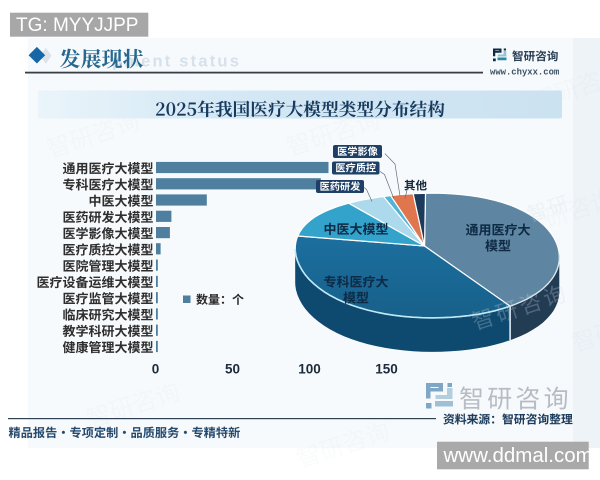  I want to click on svg-text: www.chyxx.com, so click(524, 73).